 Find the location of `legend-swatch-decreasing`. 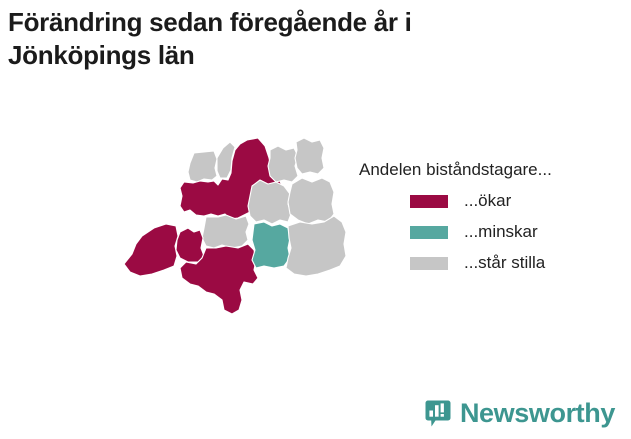

legend-swatch-decreasing is located at coordinates (429, 232).